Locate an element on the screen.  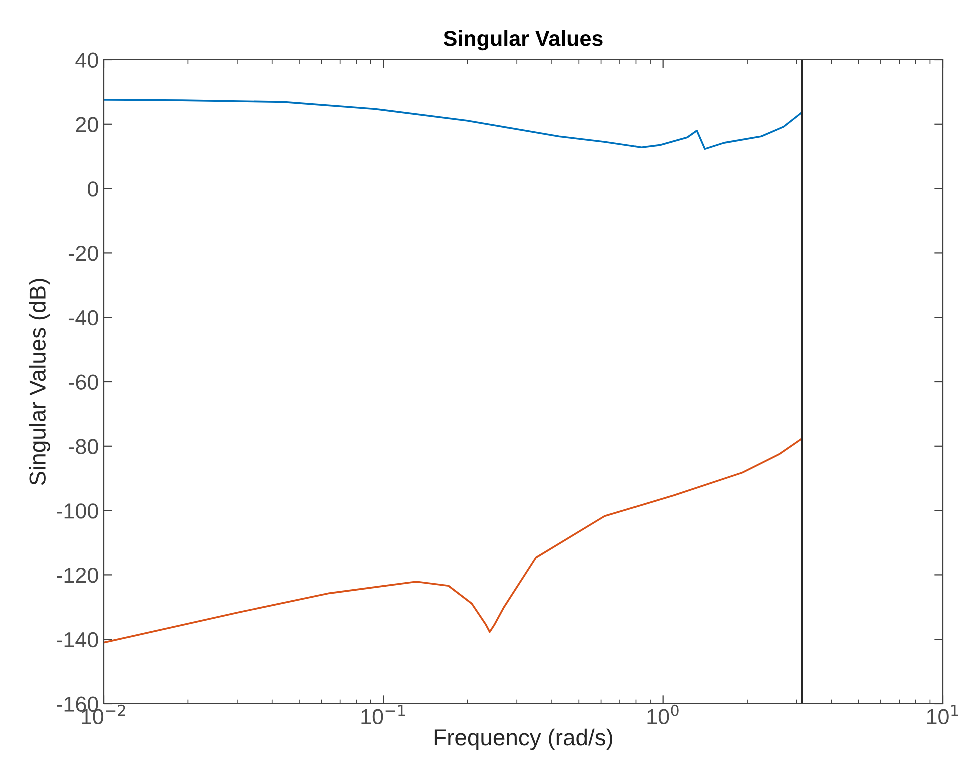
y-tick-label: -20 is located at coordinates (83, 254).